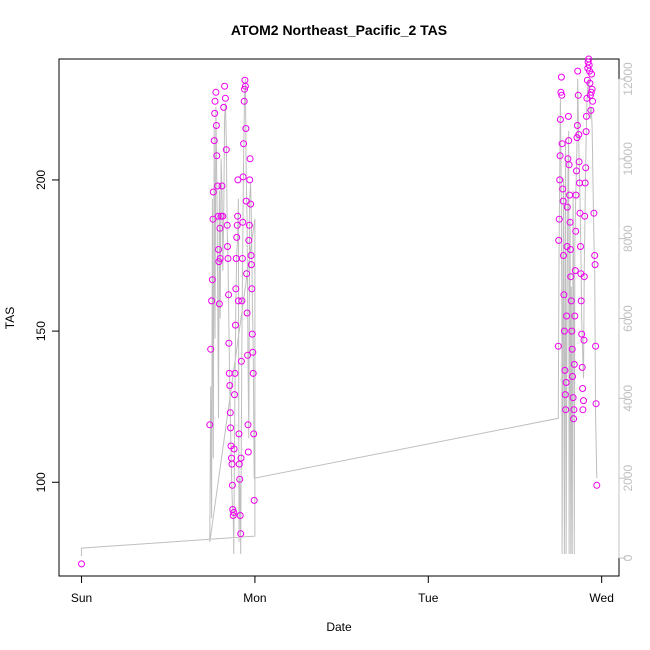  I want to click on y-tick-label: 150, so click(41, 331).